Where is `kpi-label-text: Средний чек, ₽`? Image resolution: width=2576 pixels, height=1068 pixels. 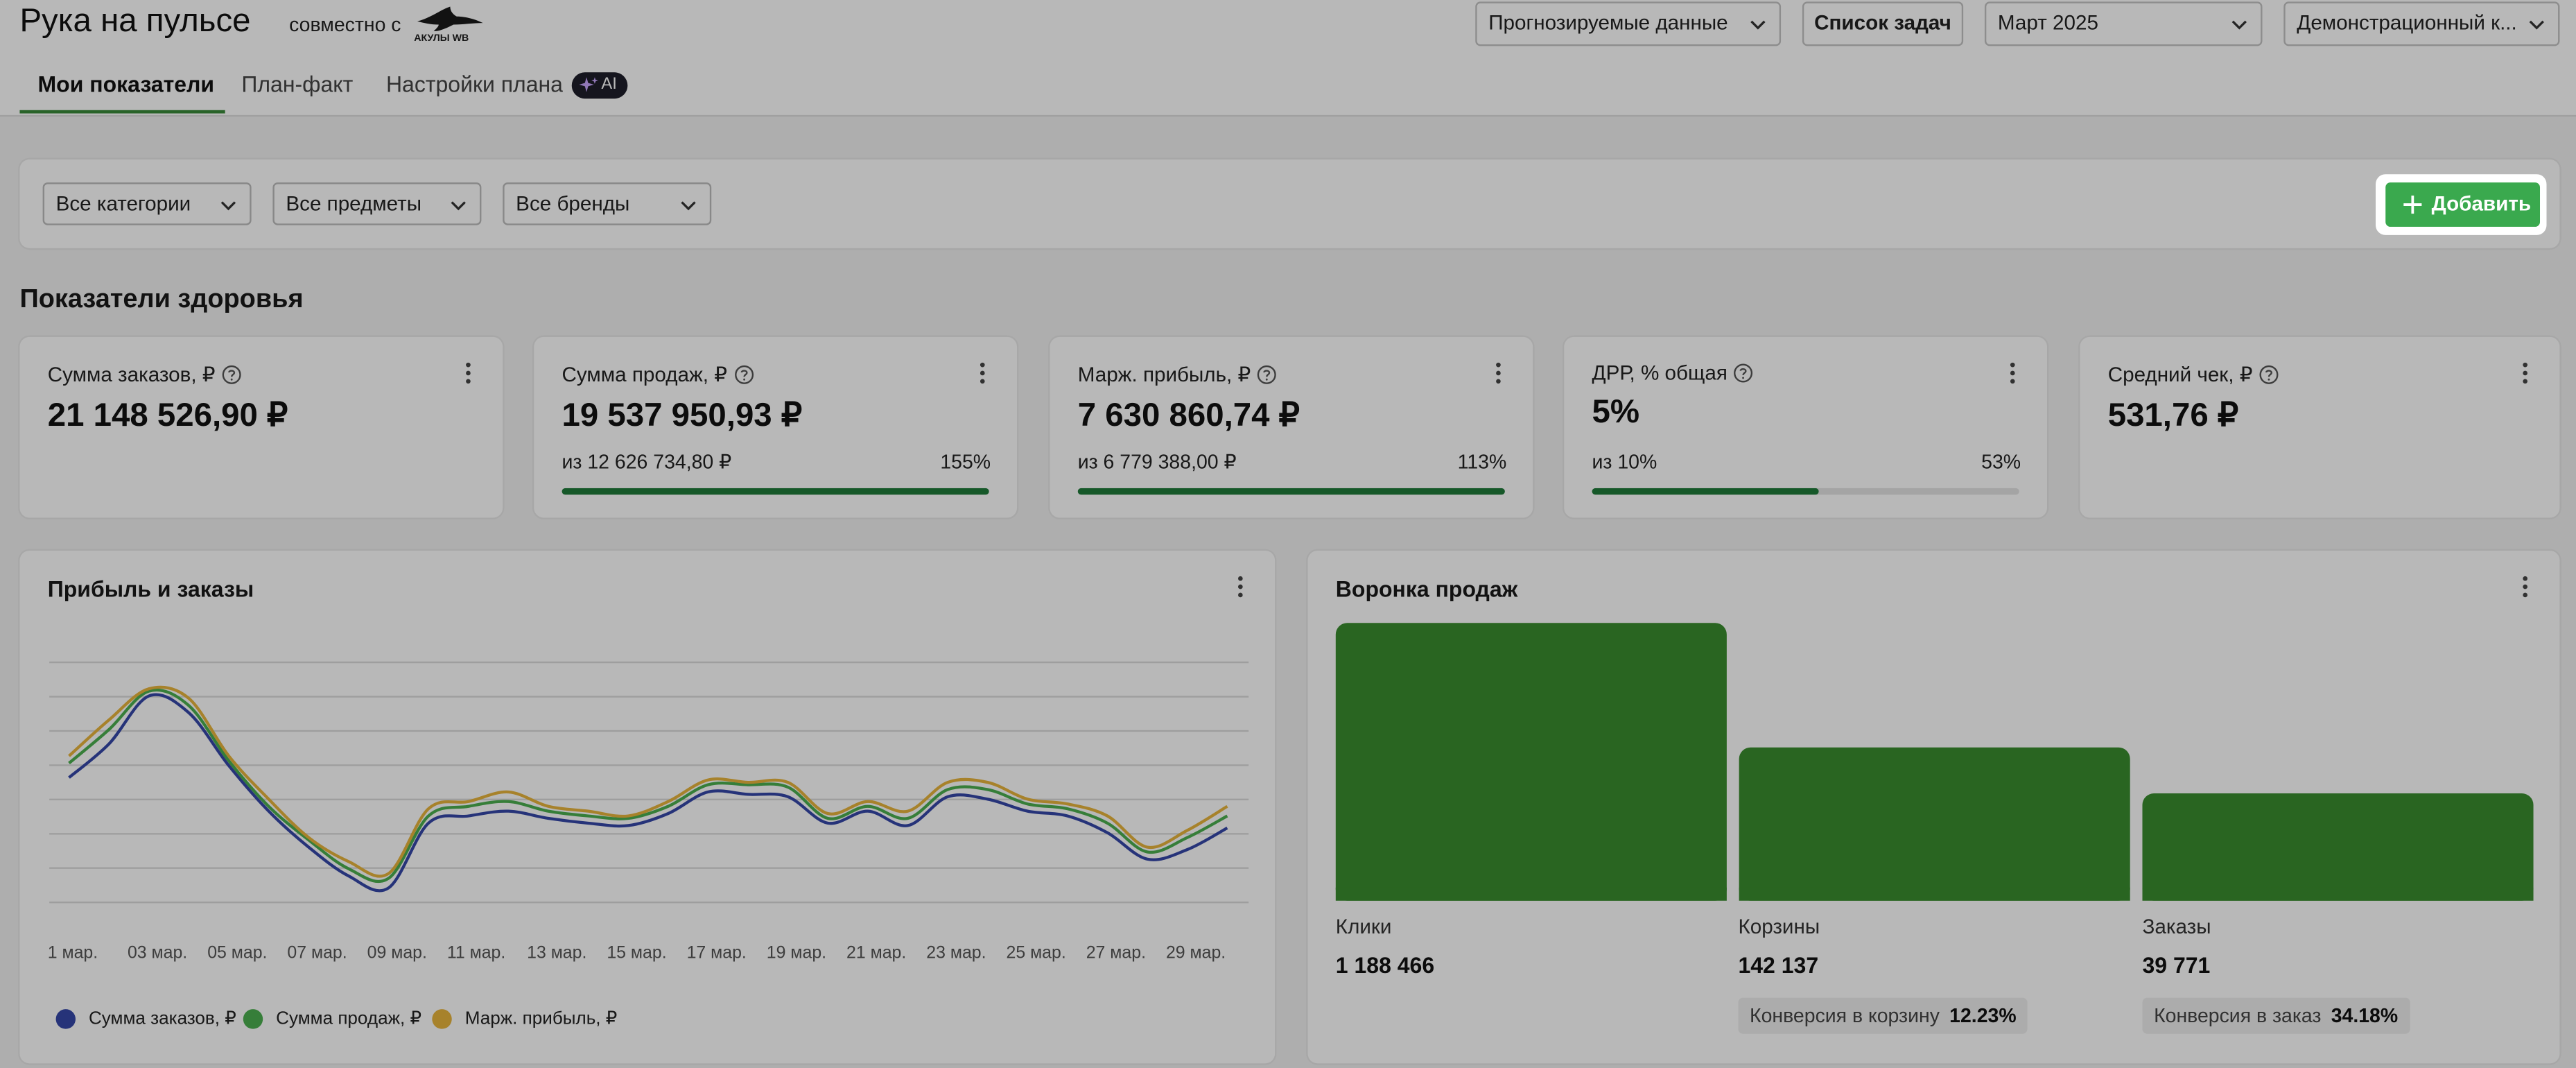
kpi-label-text: Средний чек, ₽ is located at coordinates (2180, 374).